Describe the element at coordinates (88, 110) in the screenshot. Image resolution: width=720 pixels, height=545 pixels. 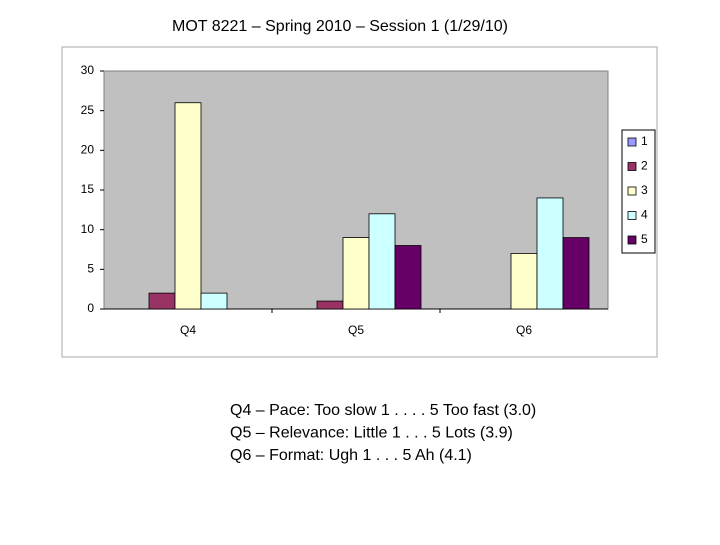
I see `y-tick-label: 25` at that location.